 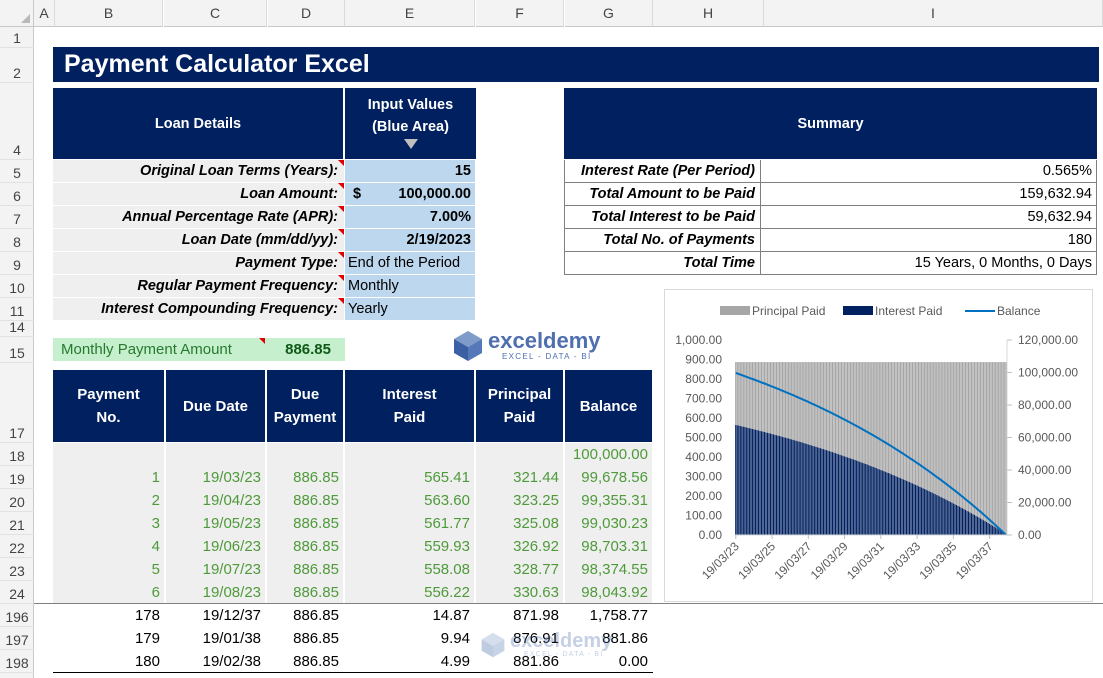 I want to click on loan-input-cell: End of the Period, so click(x=410, y=263).